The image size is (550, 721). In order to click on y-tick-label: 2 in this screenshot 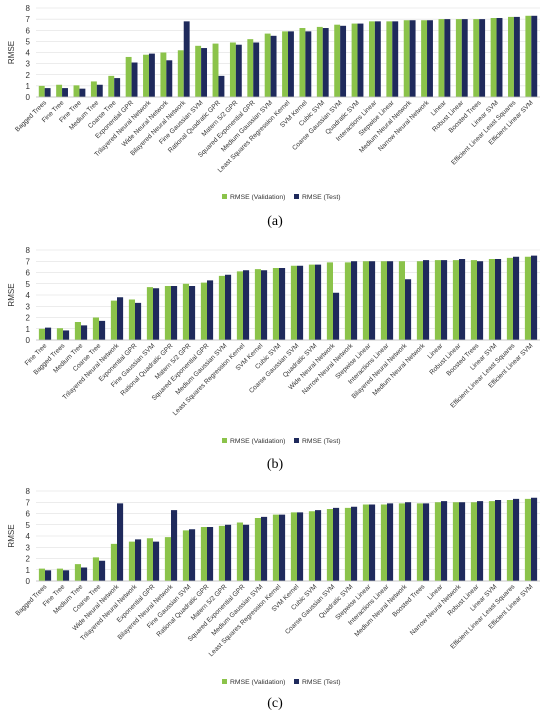, I will do `click(28, 559)`.